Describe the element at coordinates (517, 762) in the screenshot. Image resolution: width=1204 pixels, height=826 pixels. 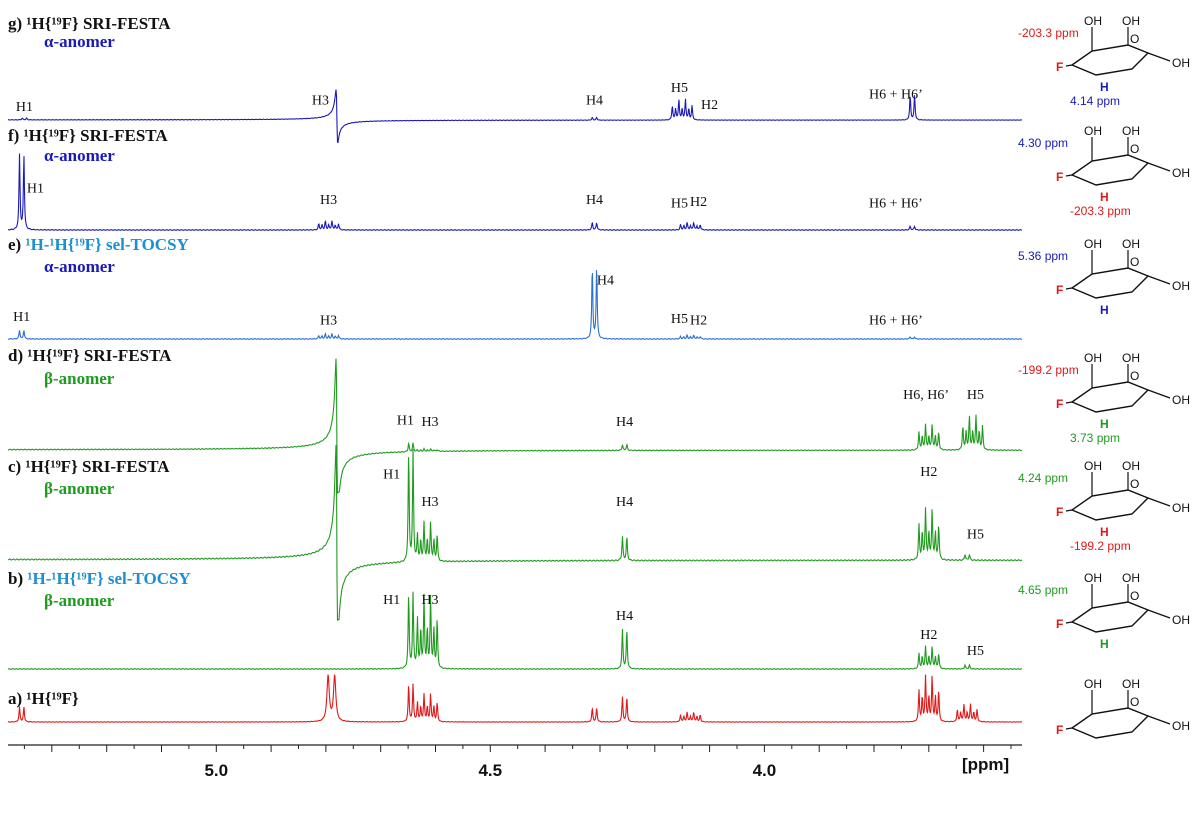
I see `axis-ticks: 5.0 4.5 4.0` at that location.